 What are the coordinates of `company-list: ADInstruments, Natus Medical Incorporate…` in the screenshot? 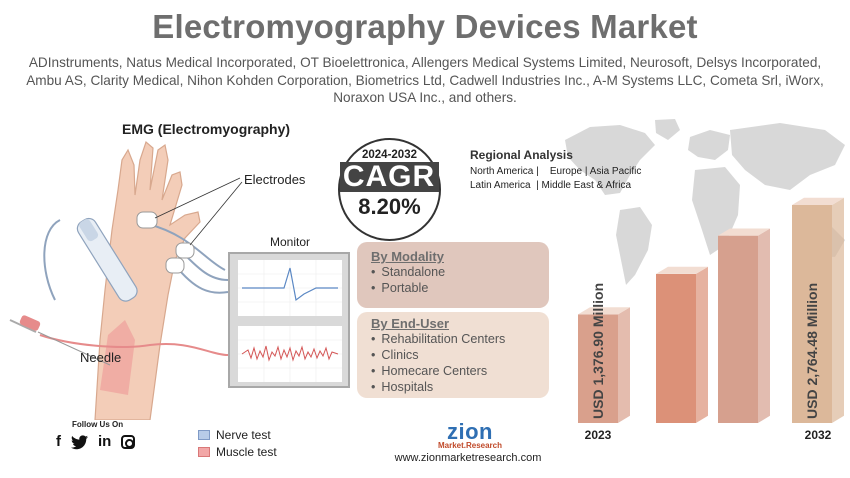 It's located at (425, 80).